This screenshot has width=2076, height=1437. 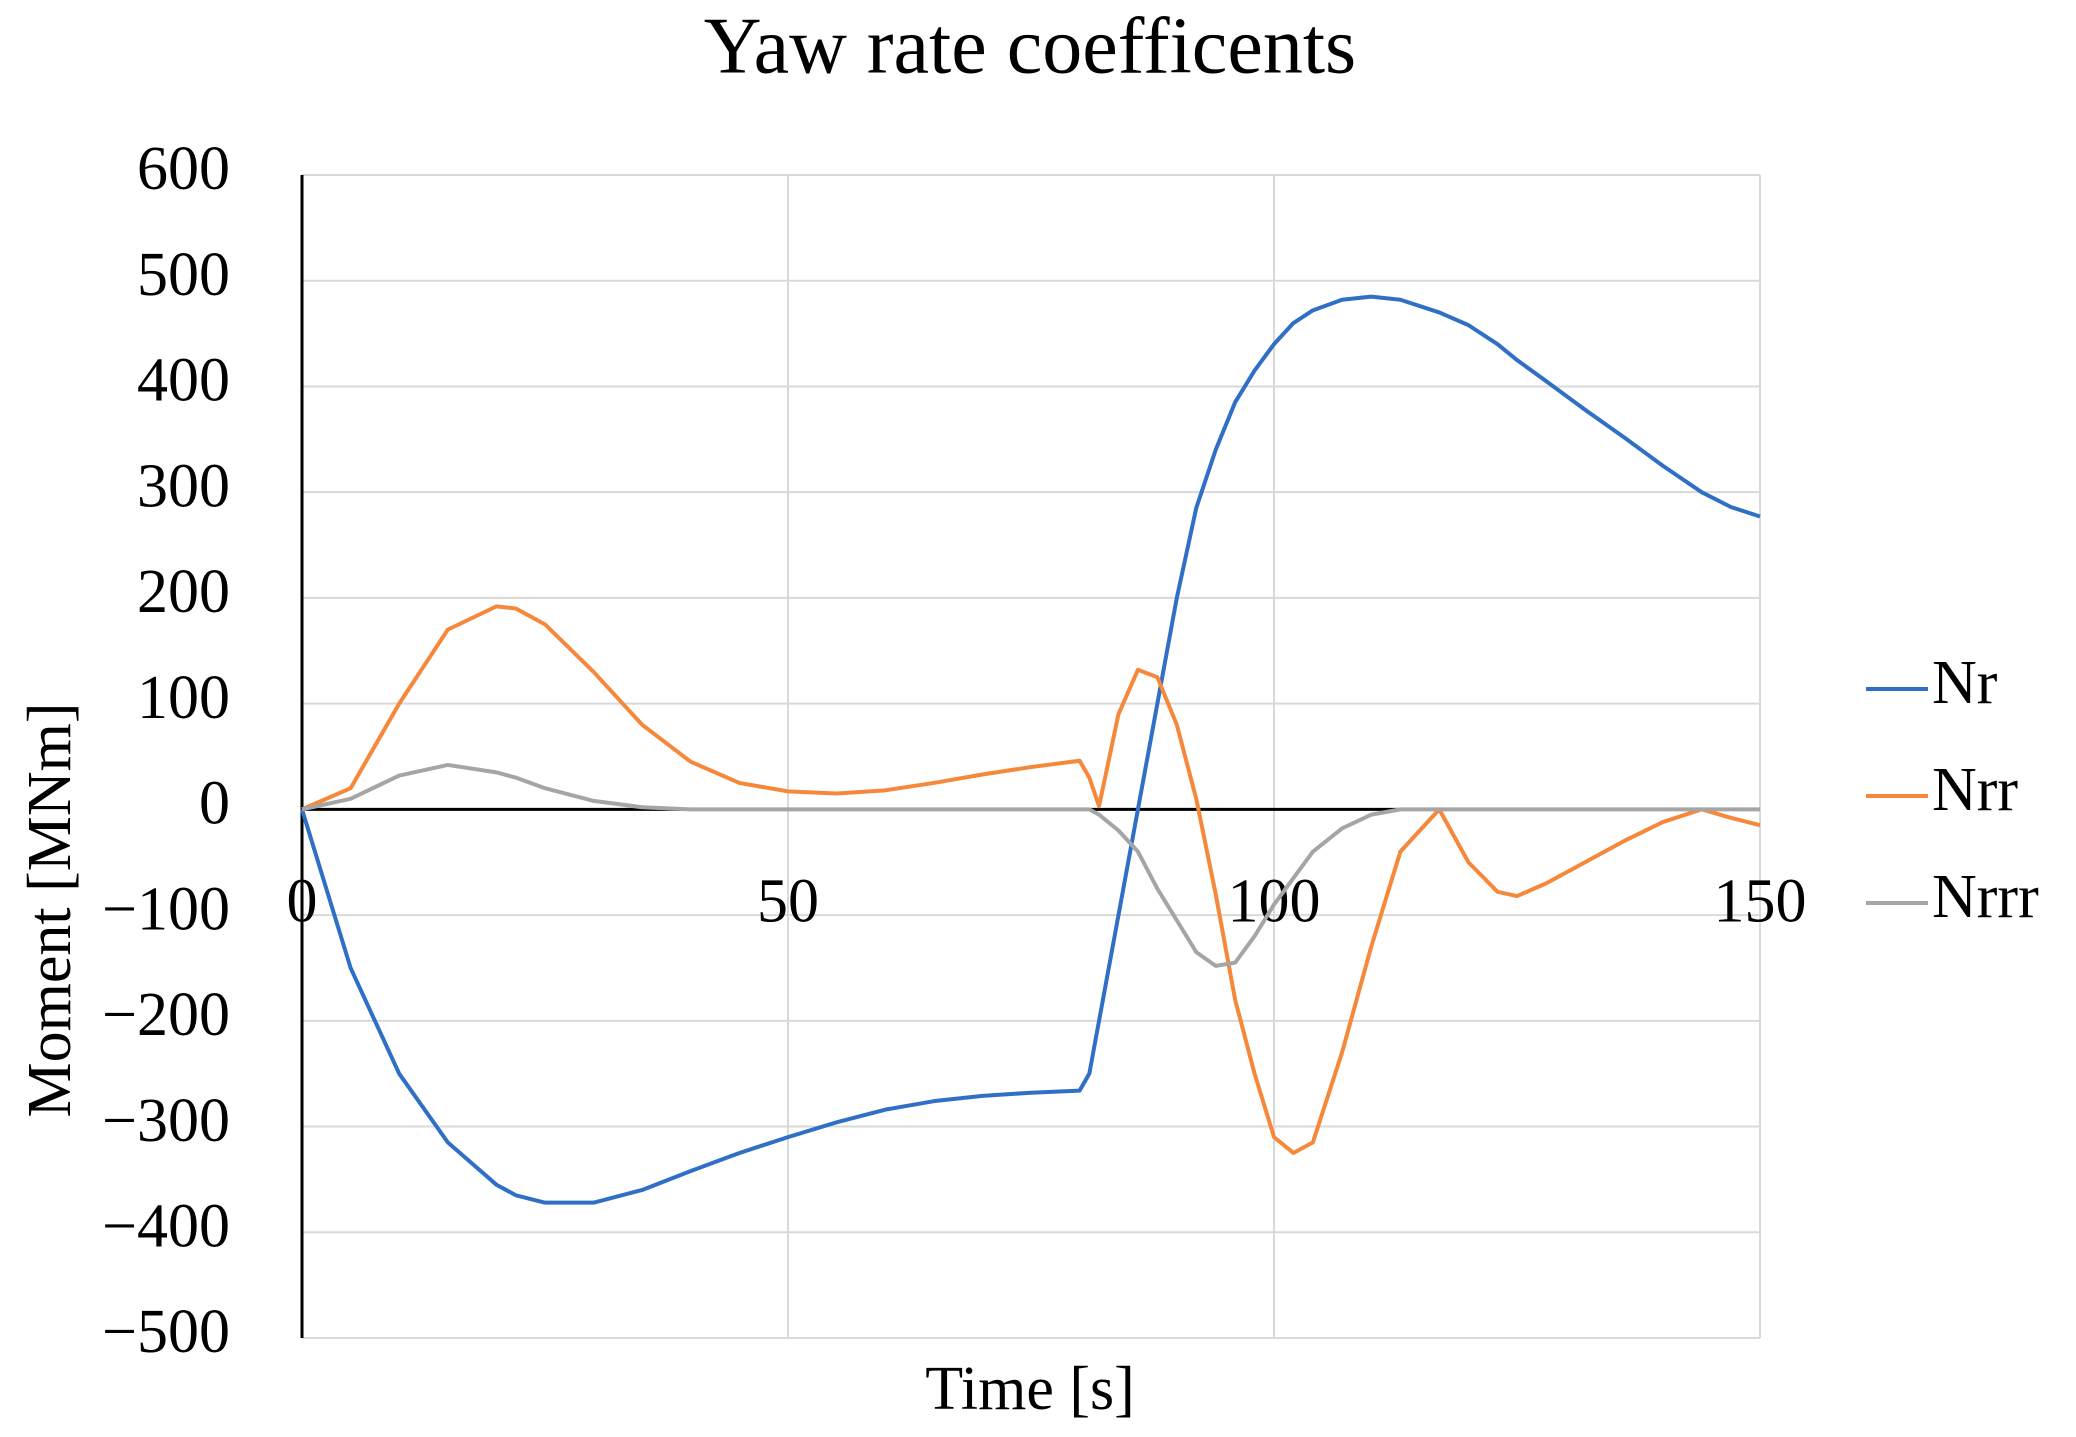 I want to click on y-tick-label: 200, so click(x=183, y=592).